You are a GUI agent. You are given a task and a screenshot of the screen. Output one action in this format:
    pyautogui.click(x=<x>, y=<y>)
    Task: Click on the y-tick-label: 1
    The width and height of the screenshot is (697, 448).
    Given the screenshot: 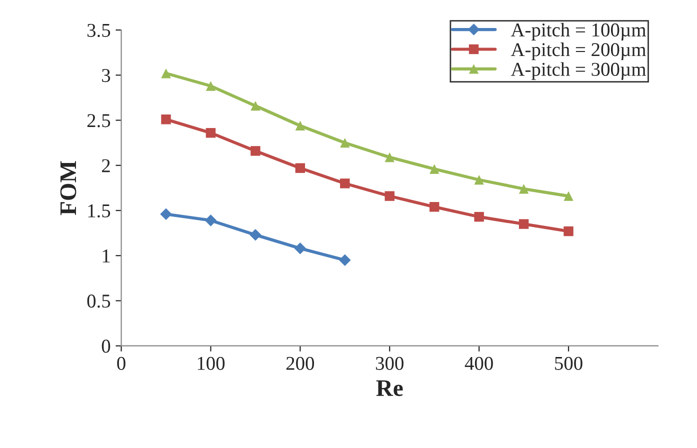 What is the action you would take?
    pyautogui.click(x=106, y=256)
    